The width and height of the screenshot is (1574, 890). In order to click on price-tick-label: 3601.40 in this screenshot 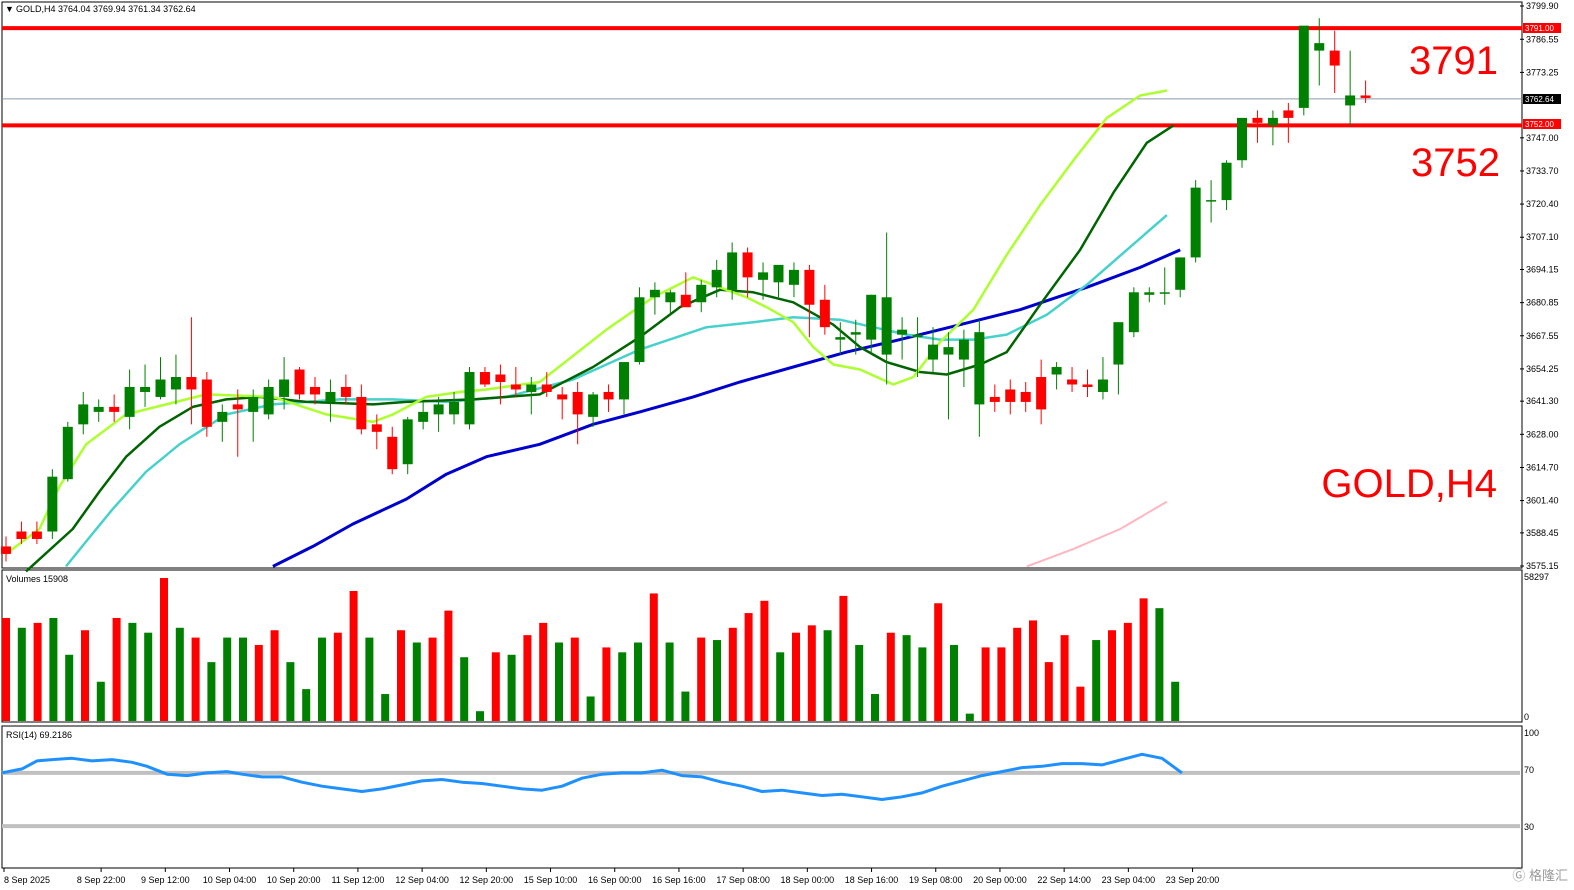, I will do `click(1542, 501)`.